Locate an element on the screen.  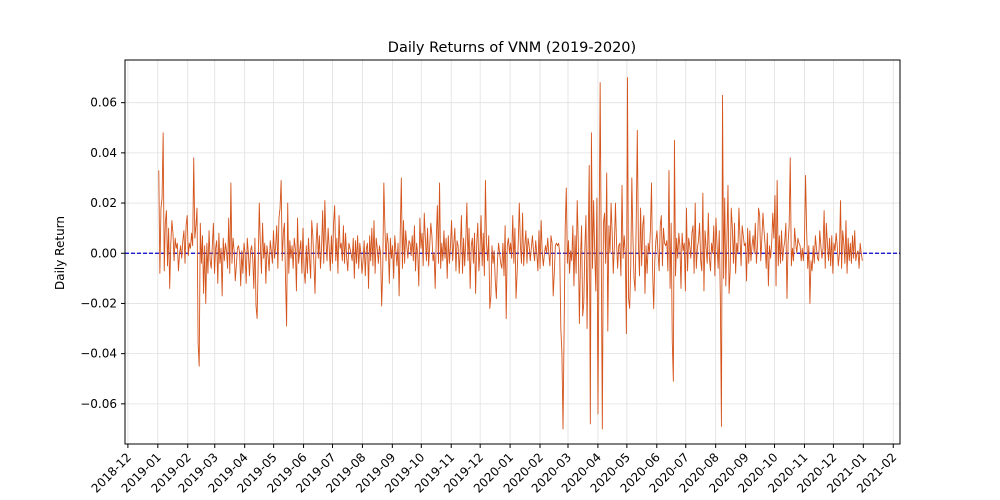
y-tick-label: −0.06 is located at coordinates (98, 404).